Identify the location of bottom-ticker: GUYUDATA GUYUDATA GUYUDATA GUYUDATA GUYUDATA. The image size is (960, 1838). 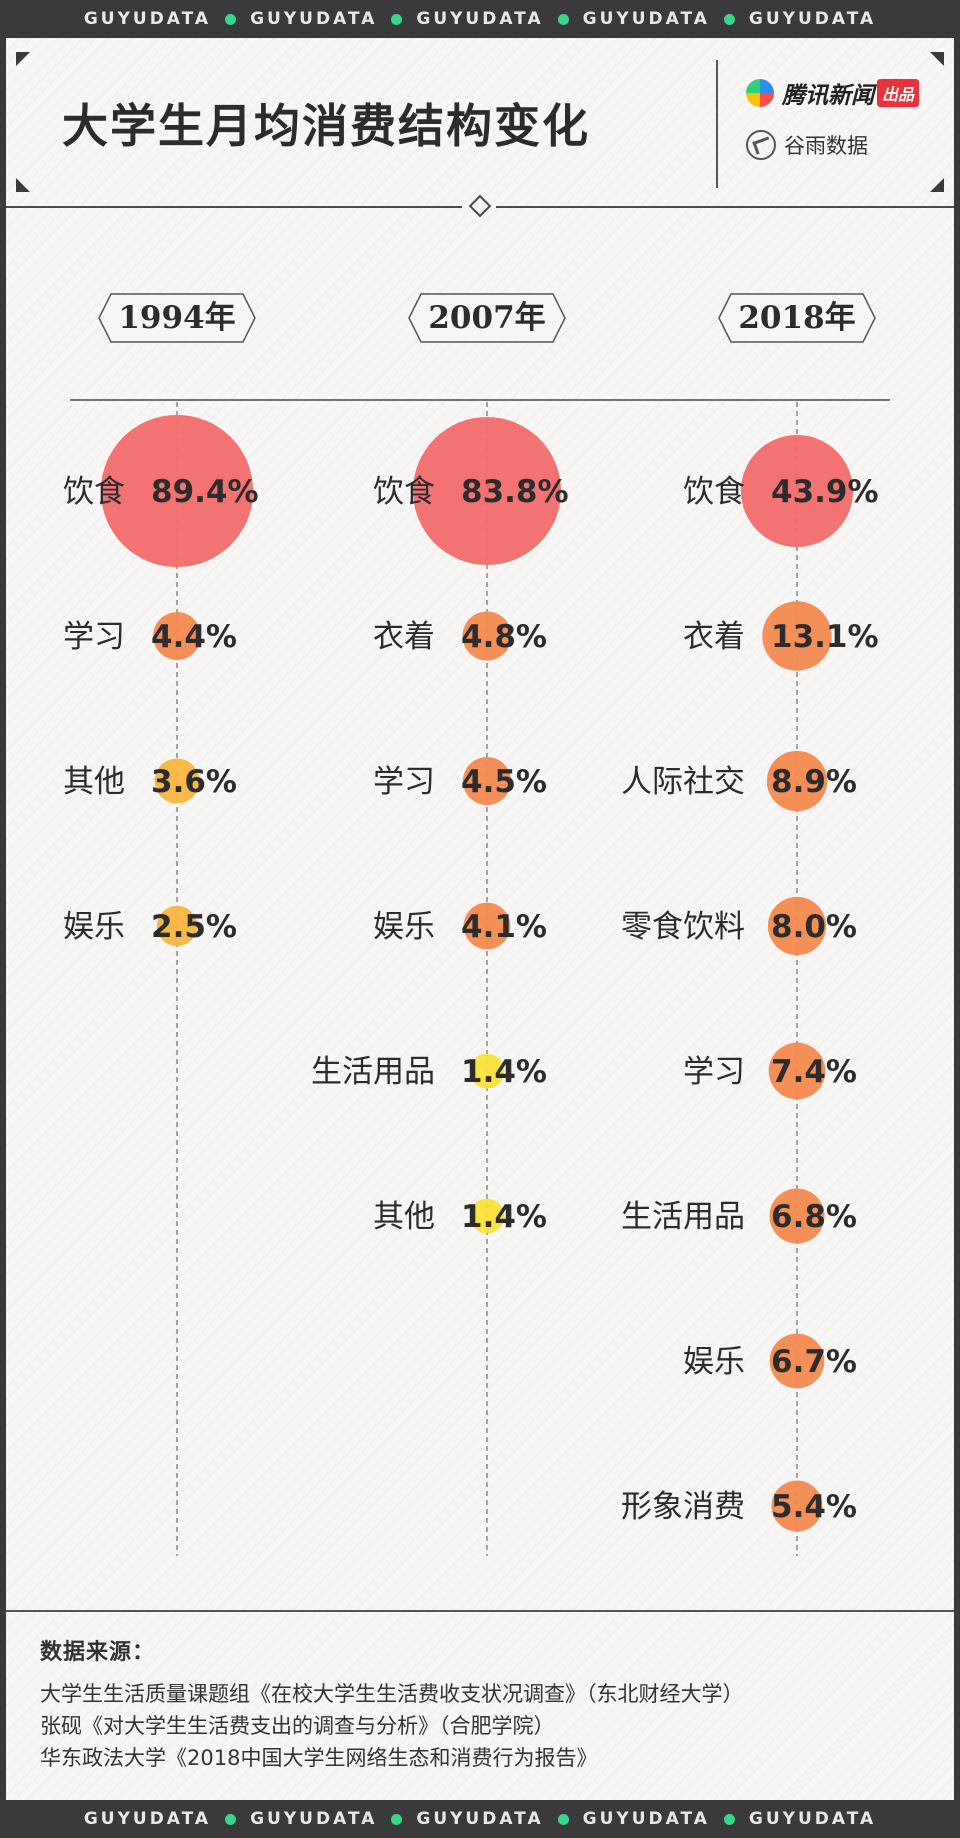
(480, 1819).